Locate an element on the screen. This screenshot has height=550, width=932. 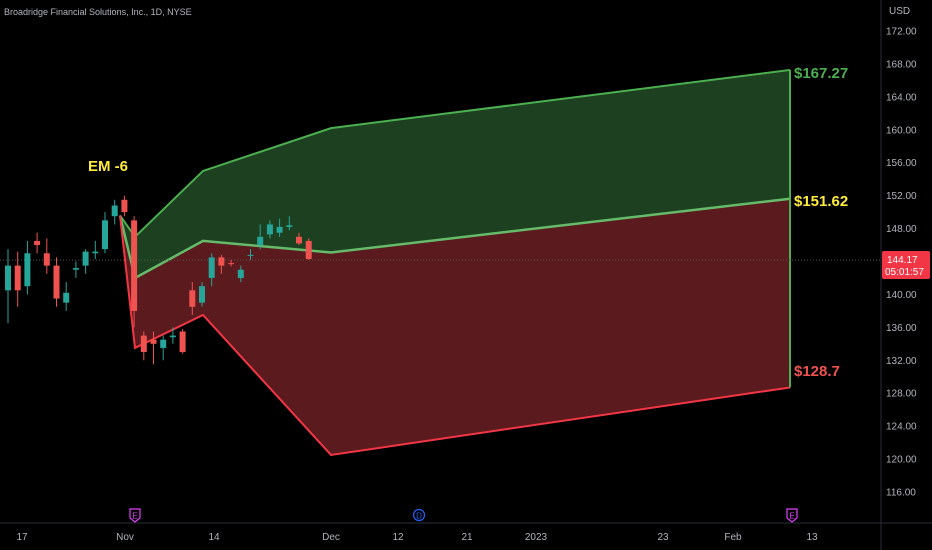
price-tag-background is located at coordinates (906, 265).